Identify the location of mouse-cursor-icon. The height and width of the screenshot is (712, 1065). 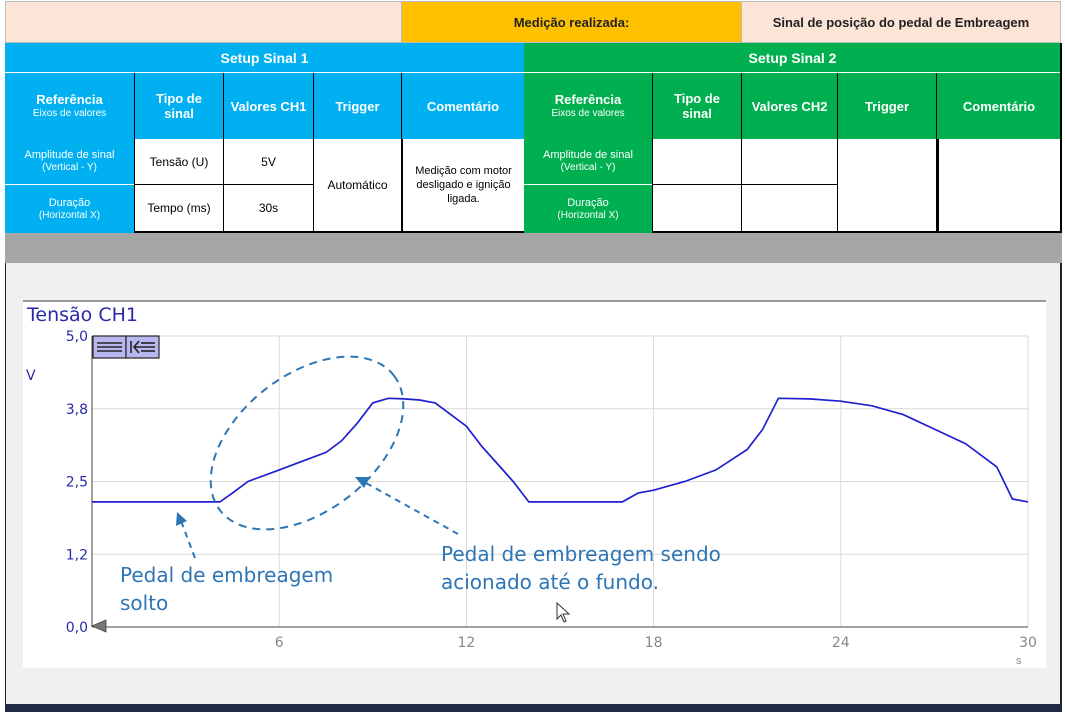
(563, 612).